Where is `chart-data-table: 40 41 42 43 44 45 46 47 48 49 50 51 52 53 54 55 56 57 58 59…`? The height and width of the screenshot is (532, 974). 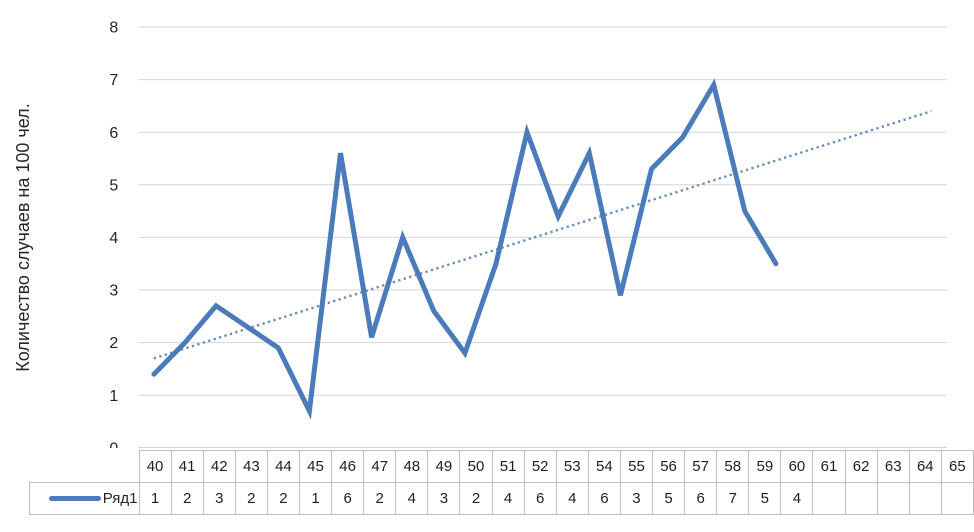 chart-data-table: 40 41 42 43 44 45 46 47 48 49 50 51 52 53 54 55 56 57 58 59… is located at coordinates (501, 482).